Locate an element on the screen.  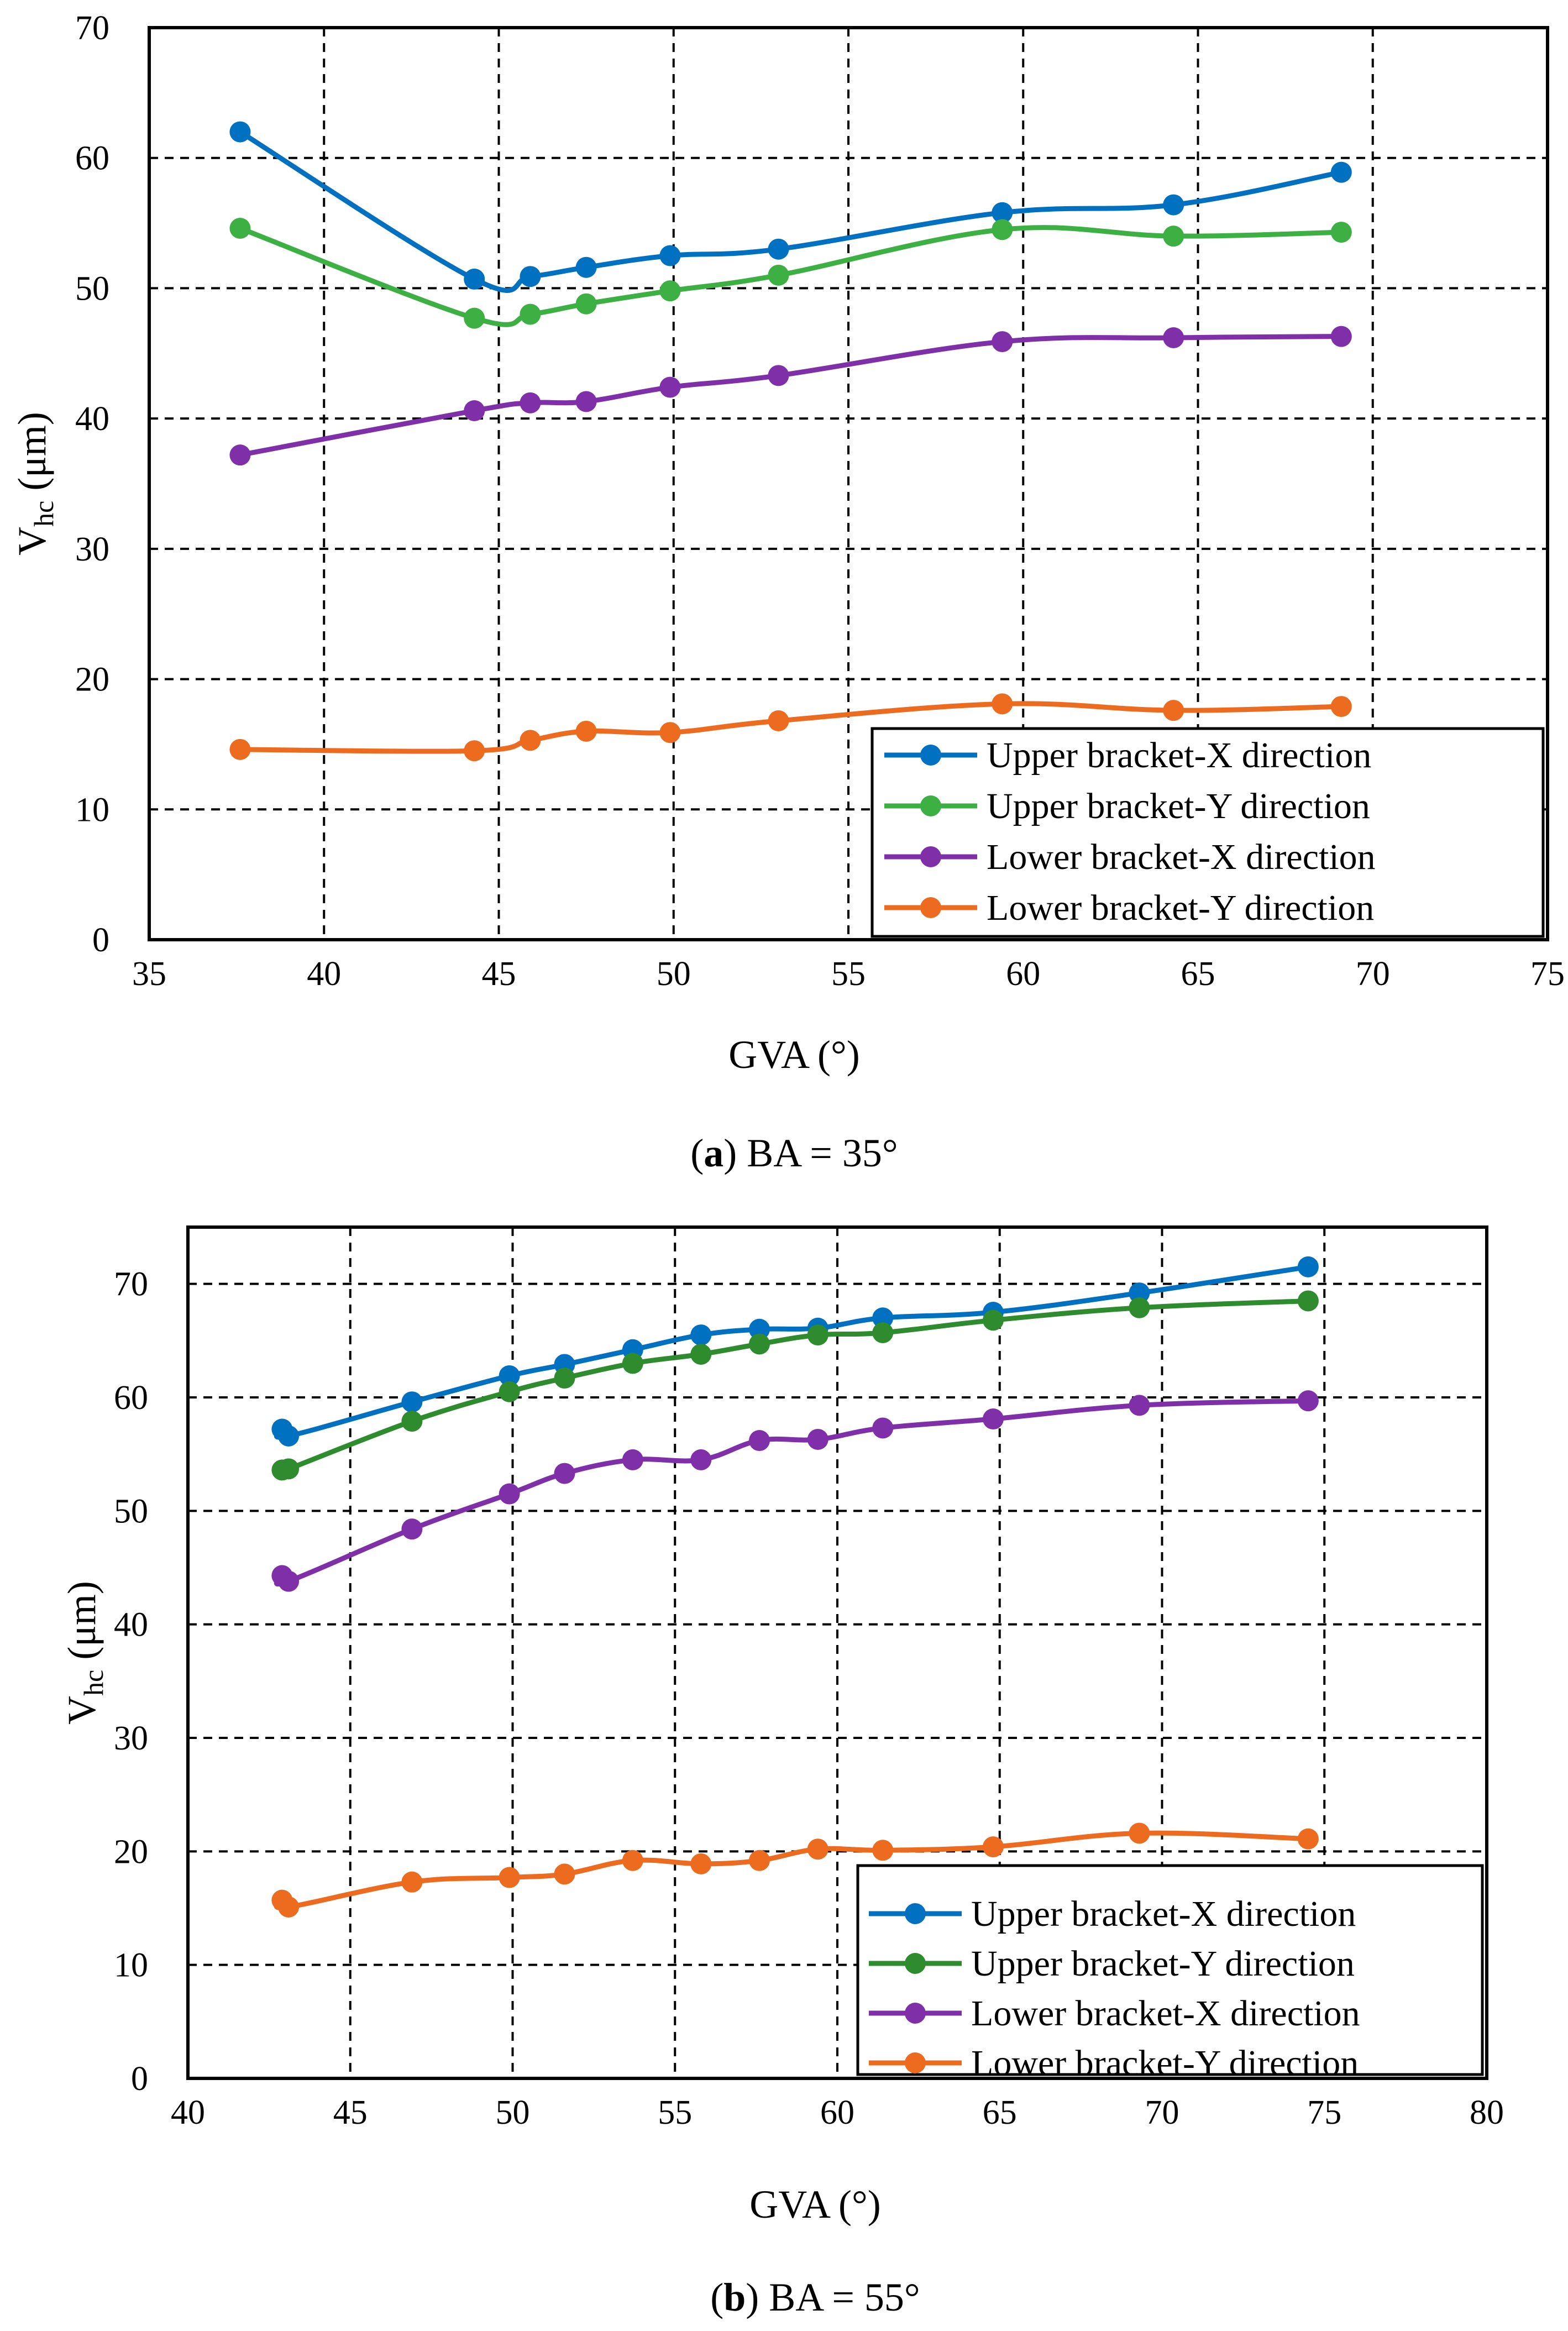
chart-b-y-axis-label: Vhc (μm) is located at coordinates (84, 1653).